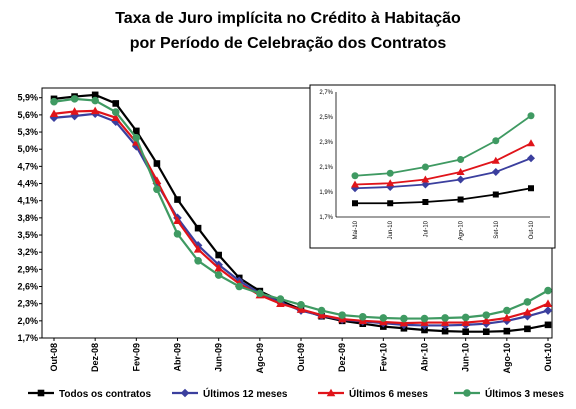 The width and height of the screenshot is (576, 409). What do you see at coordinates (342, 357) in the screenshot?
I see `x-tick-label: Dez-09` at bounding box center [342, 357].